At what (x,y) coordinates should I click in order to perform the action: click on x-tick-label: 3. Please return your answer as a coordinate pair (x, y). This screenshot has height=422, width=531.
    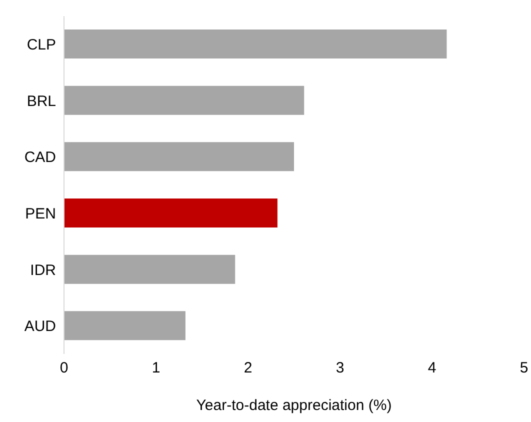
    Looking at the image, I should click on (340, 368).